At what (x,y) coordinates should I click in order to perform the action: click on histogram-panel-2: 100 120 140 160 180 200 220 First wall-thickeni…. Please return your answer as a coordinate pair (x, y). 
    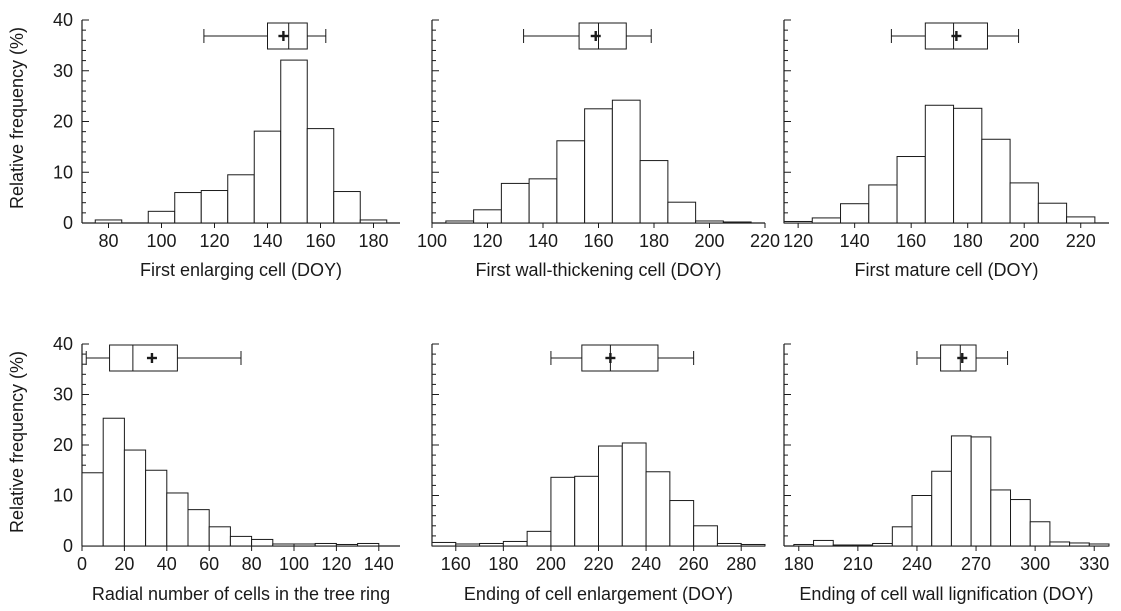
    Looking at the image, I should click on (598, 149).